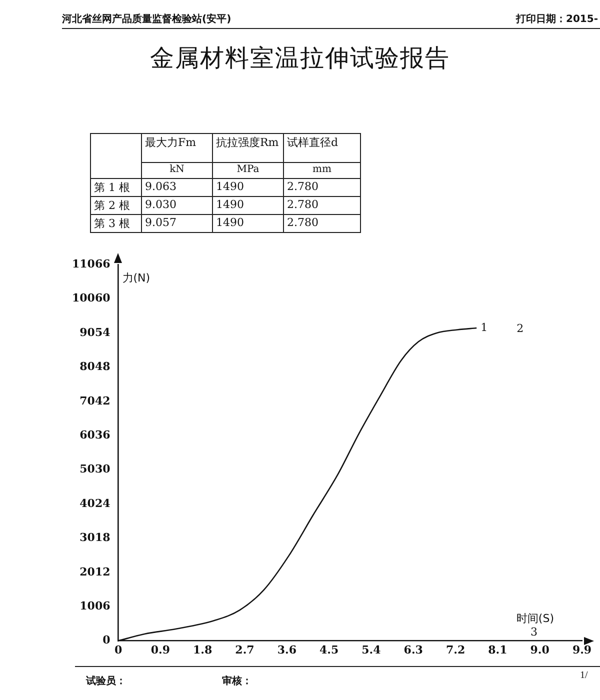 Image resolution: width=600 pixels, height=700 pixels. What do you see at coordinates (484, 327) in the screenshot?
I see `annotation: 1` at bounding box center [484, 327].